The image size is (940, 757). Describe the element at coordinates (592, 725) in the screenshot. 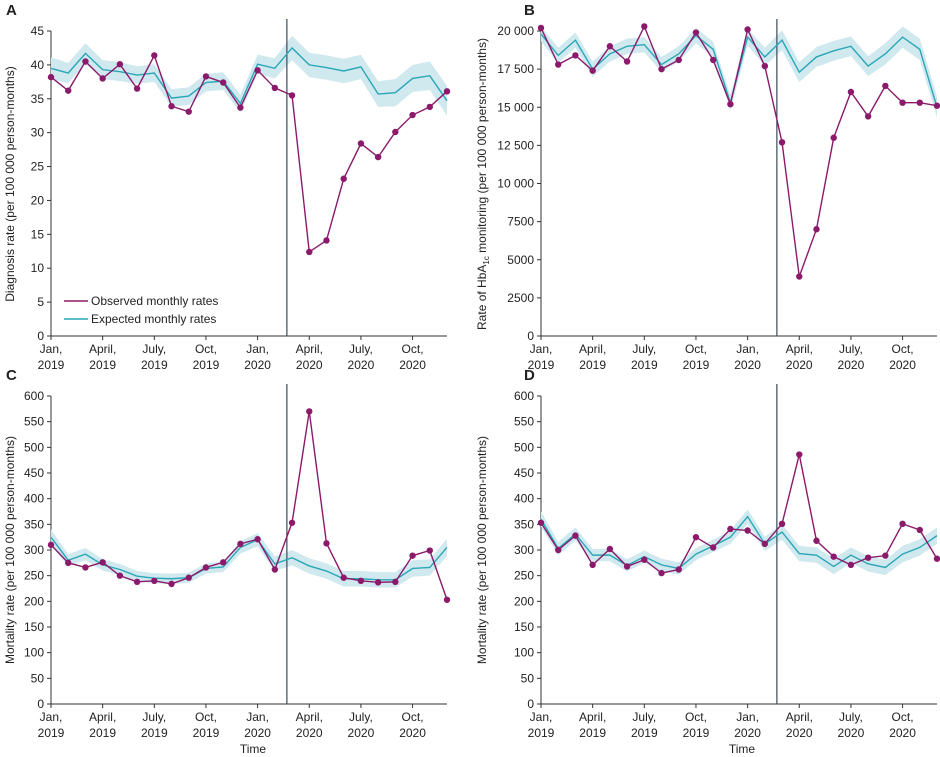

I see `x-tick-label-d: April, 2019` at that location.